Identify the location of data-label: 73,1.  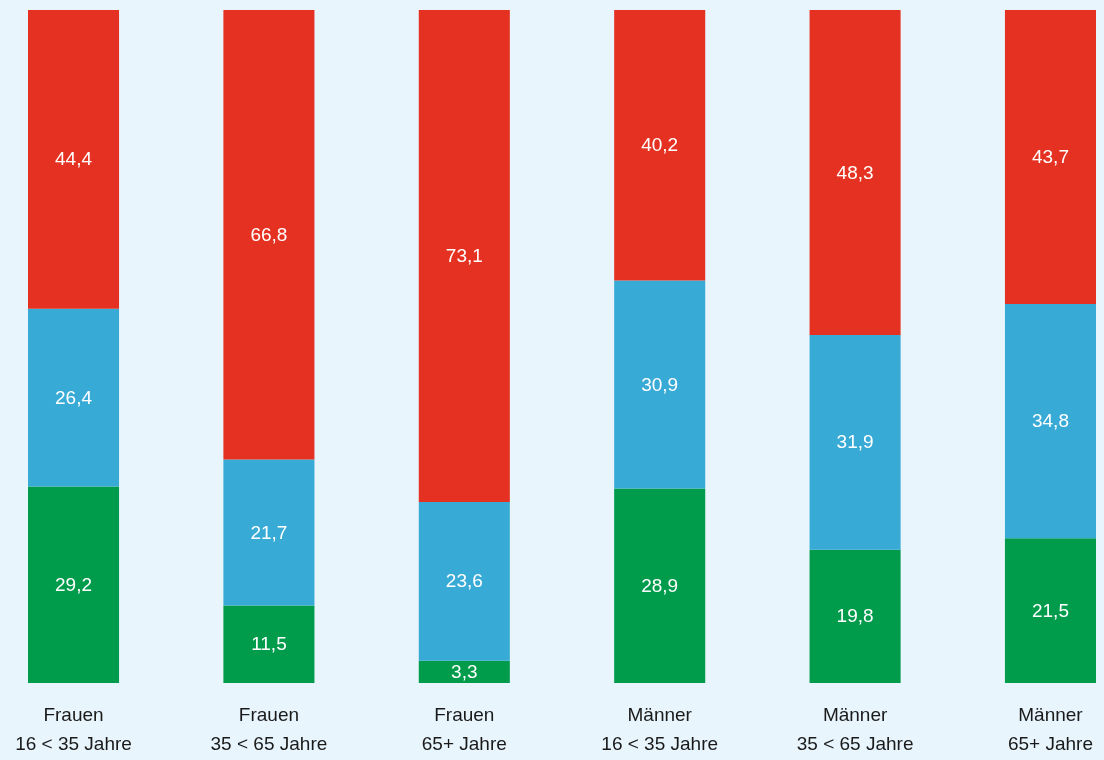
(464, 255).